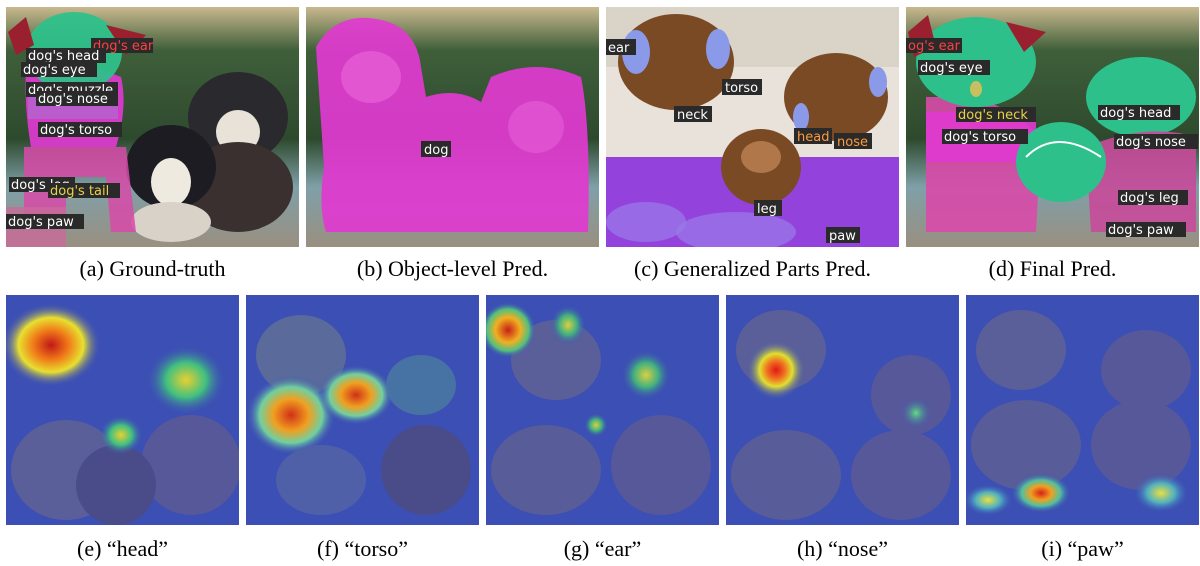 This screenshot has width=1200, height=566. I want to click on heatmap-torso-image, so click(362, 410).